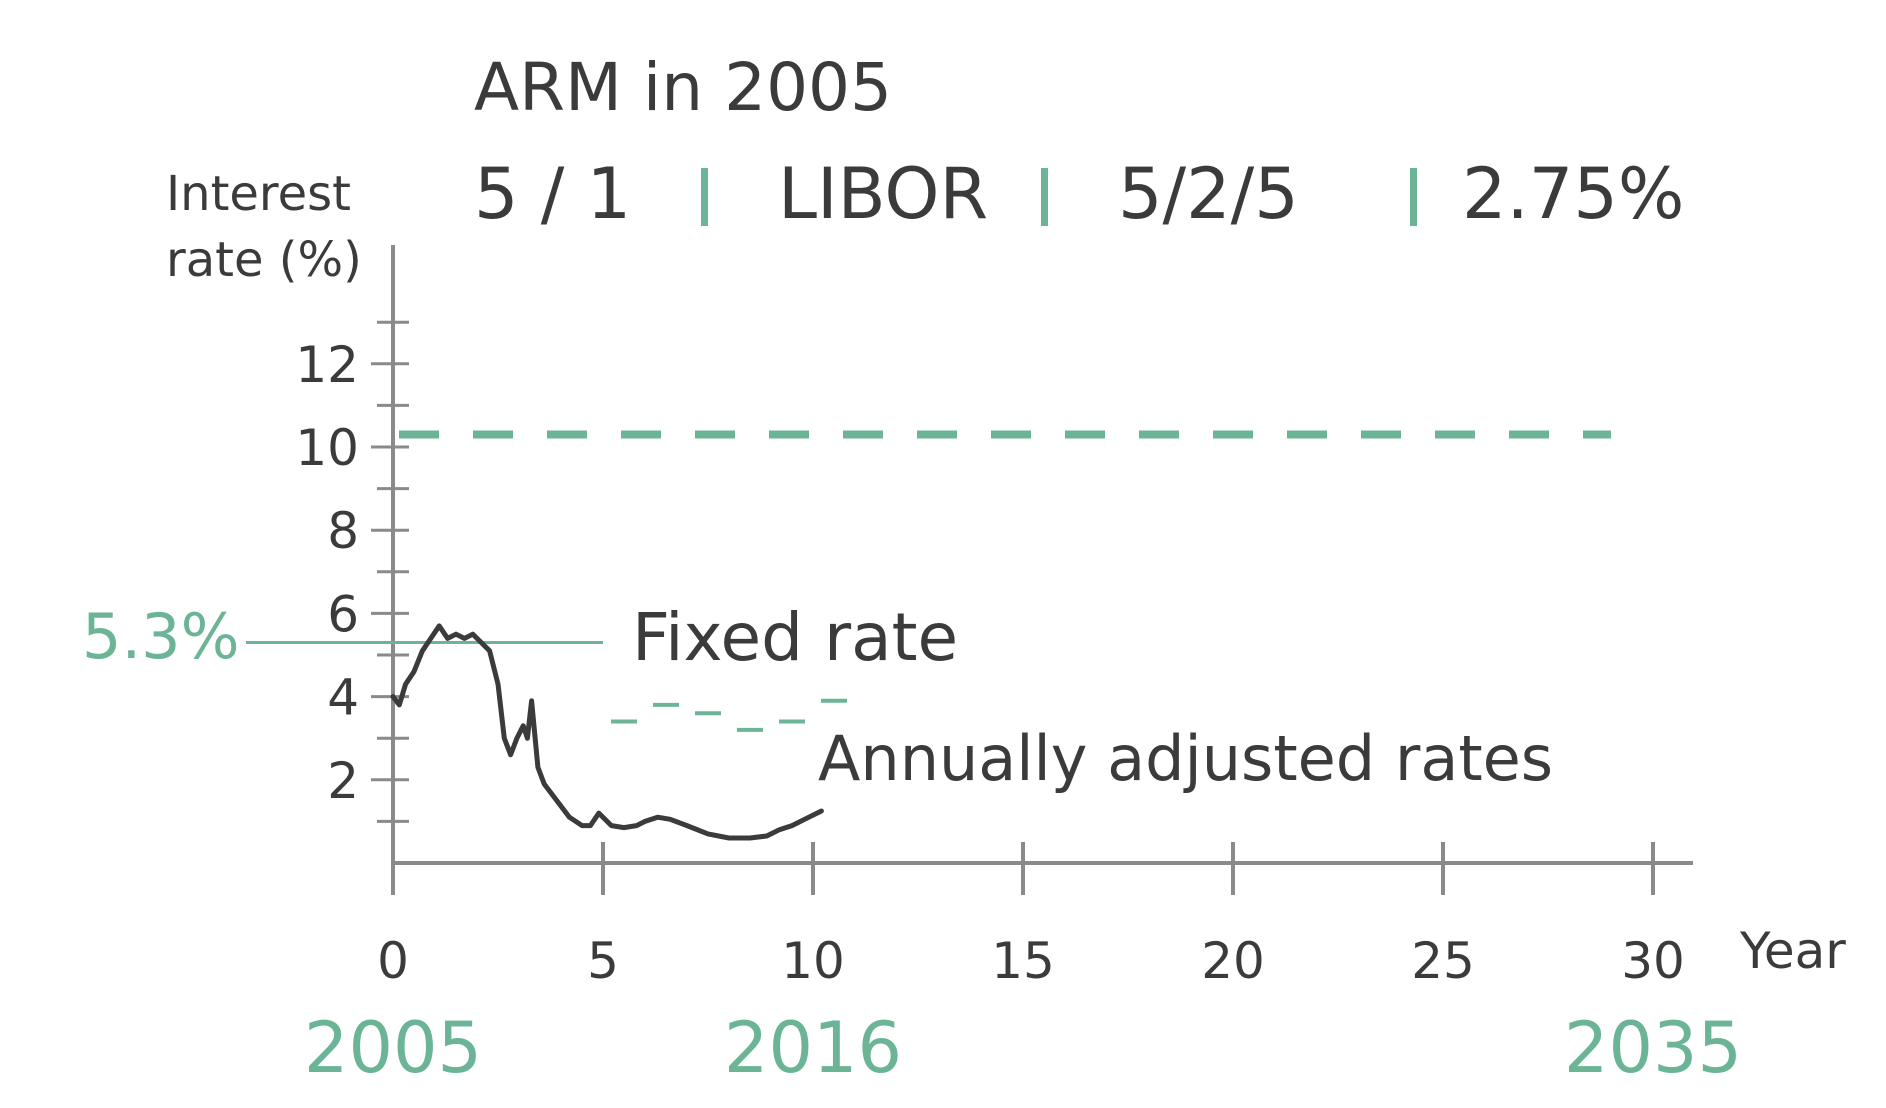  What do you see at coordinates (1653, 961) in the screenshot?
I see `x-tick-label: 30` at bounding box center [1653, 961].